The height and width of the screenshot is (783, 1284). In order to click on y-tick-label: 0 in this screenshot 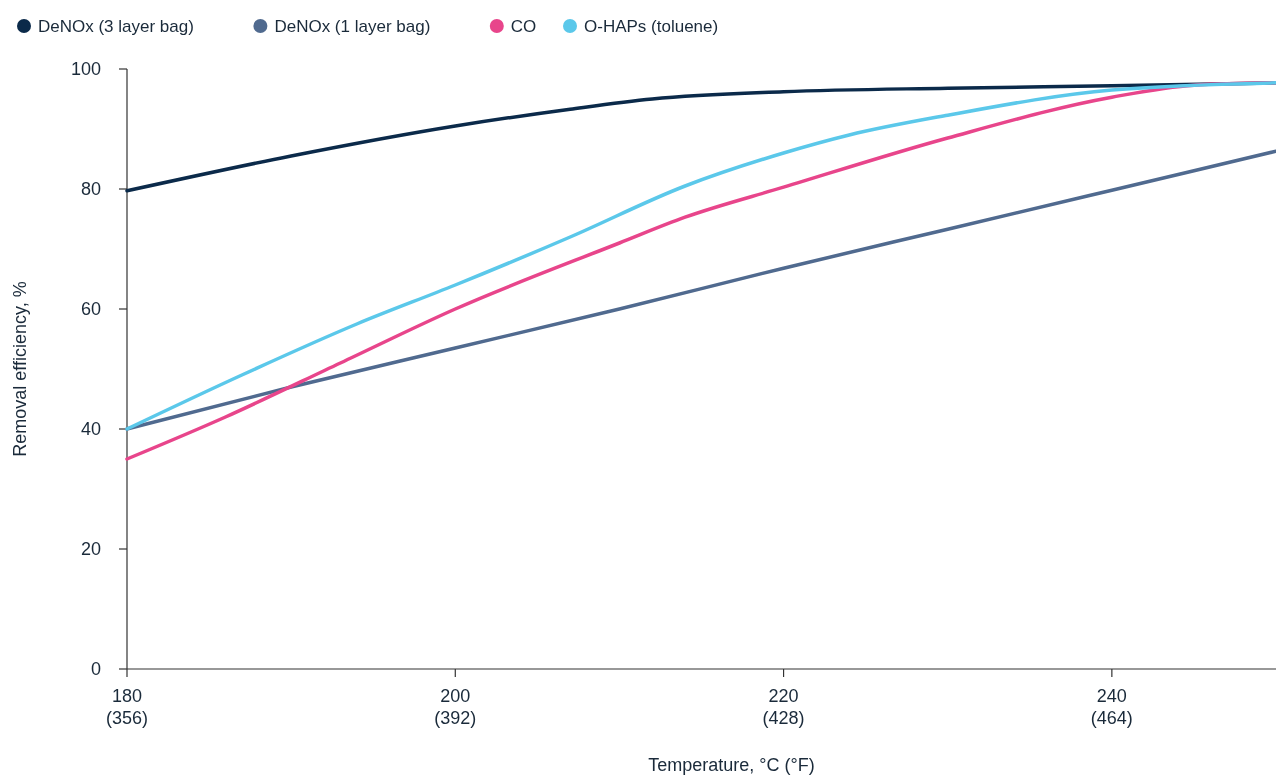, I will do `click(95, 669)`.